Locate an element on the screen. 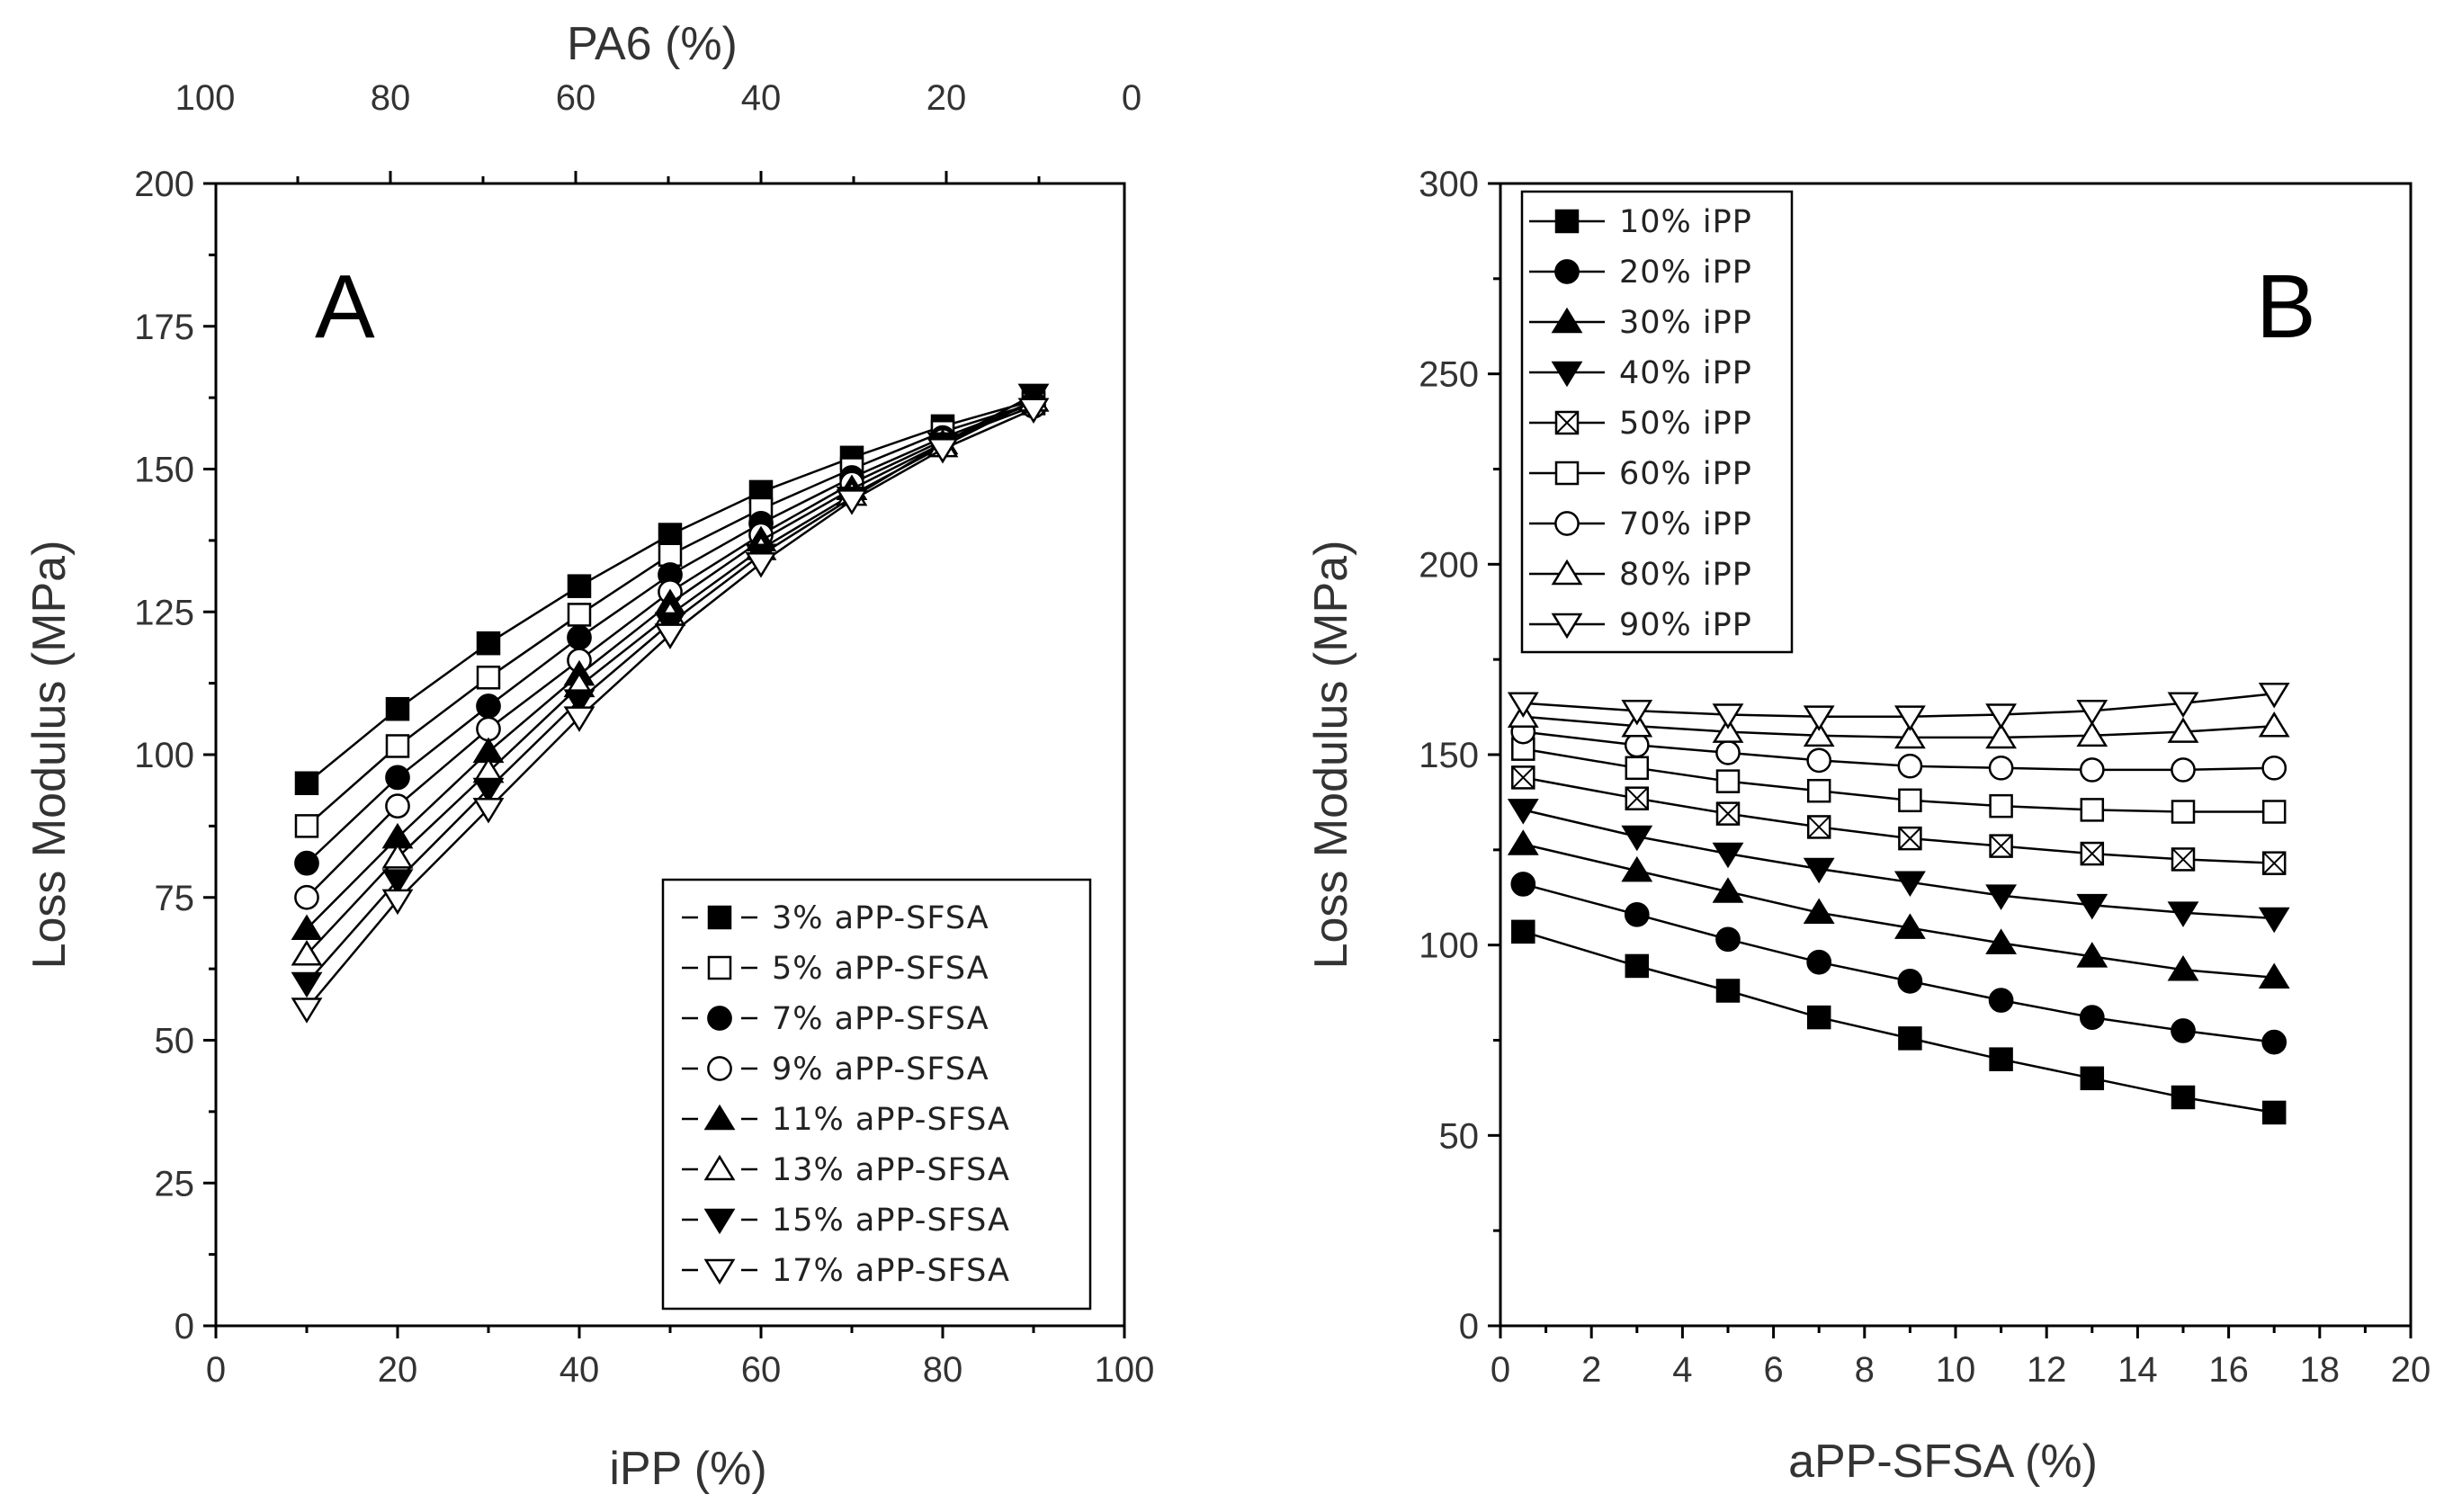  panel-b-legend-label: 60% iPP is located at coordinates (1685, 474).